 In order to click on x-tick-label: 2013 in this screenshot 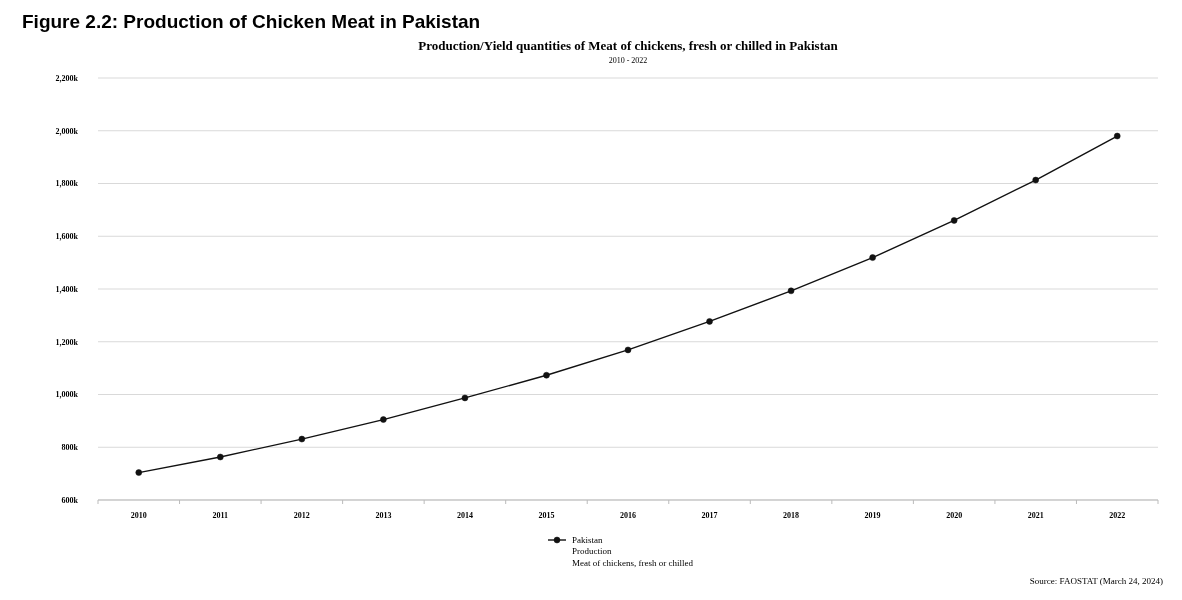, I will do `click(383, 515)`.